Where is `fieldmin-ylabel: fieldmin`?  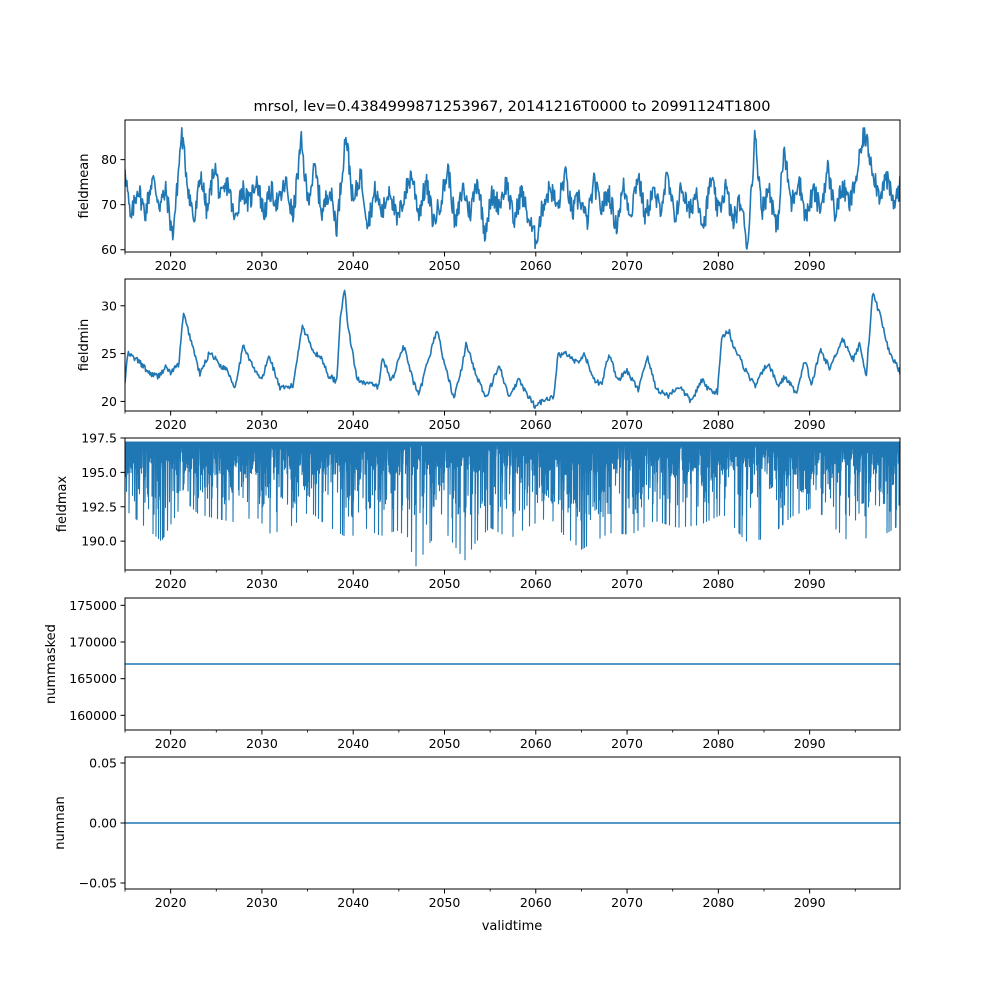
fieldmin-ylabel: fieldmin is located at coordinates (84, 345).